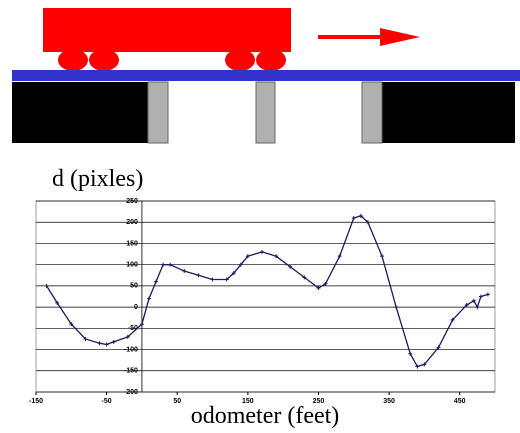 Image resolution: width=520 pixels, height=433 pixels. What do you see at coordinates (132, 243) in the screenshot?
I see `y-tick-label: 150` at bounding box center [132, 243].